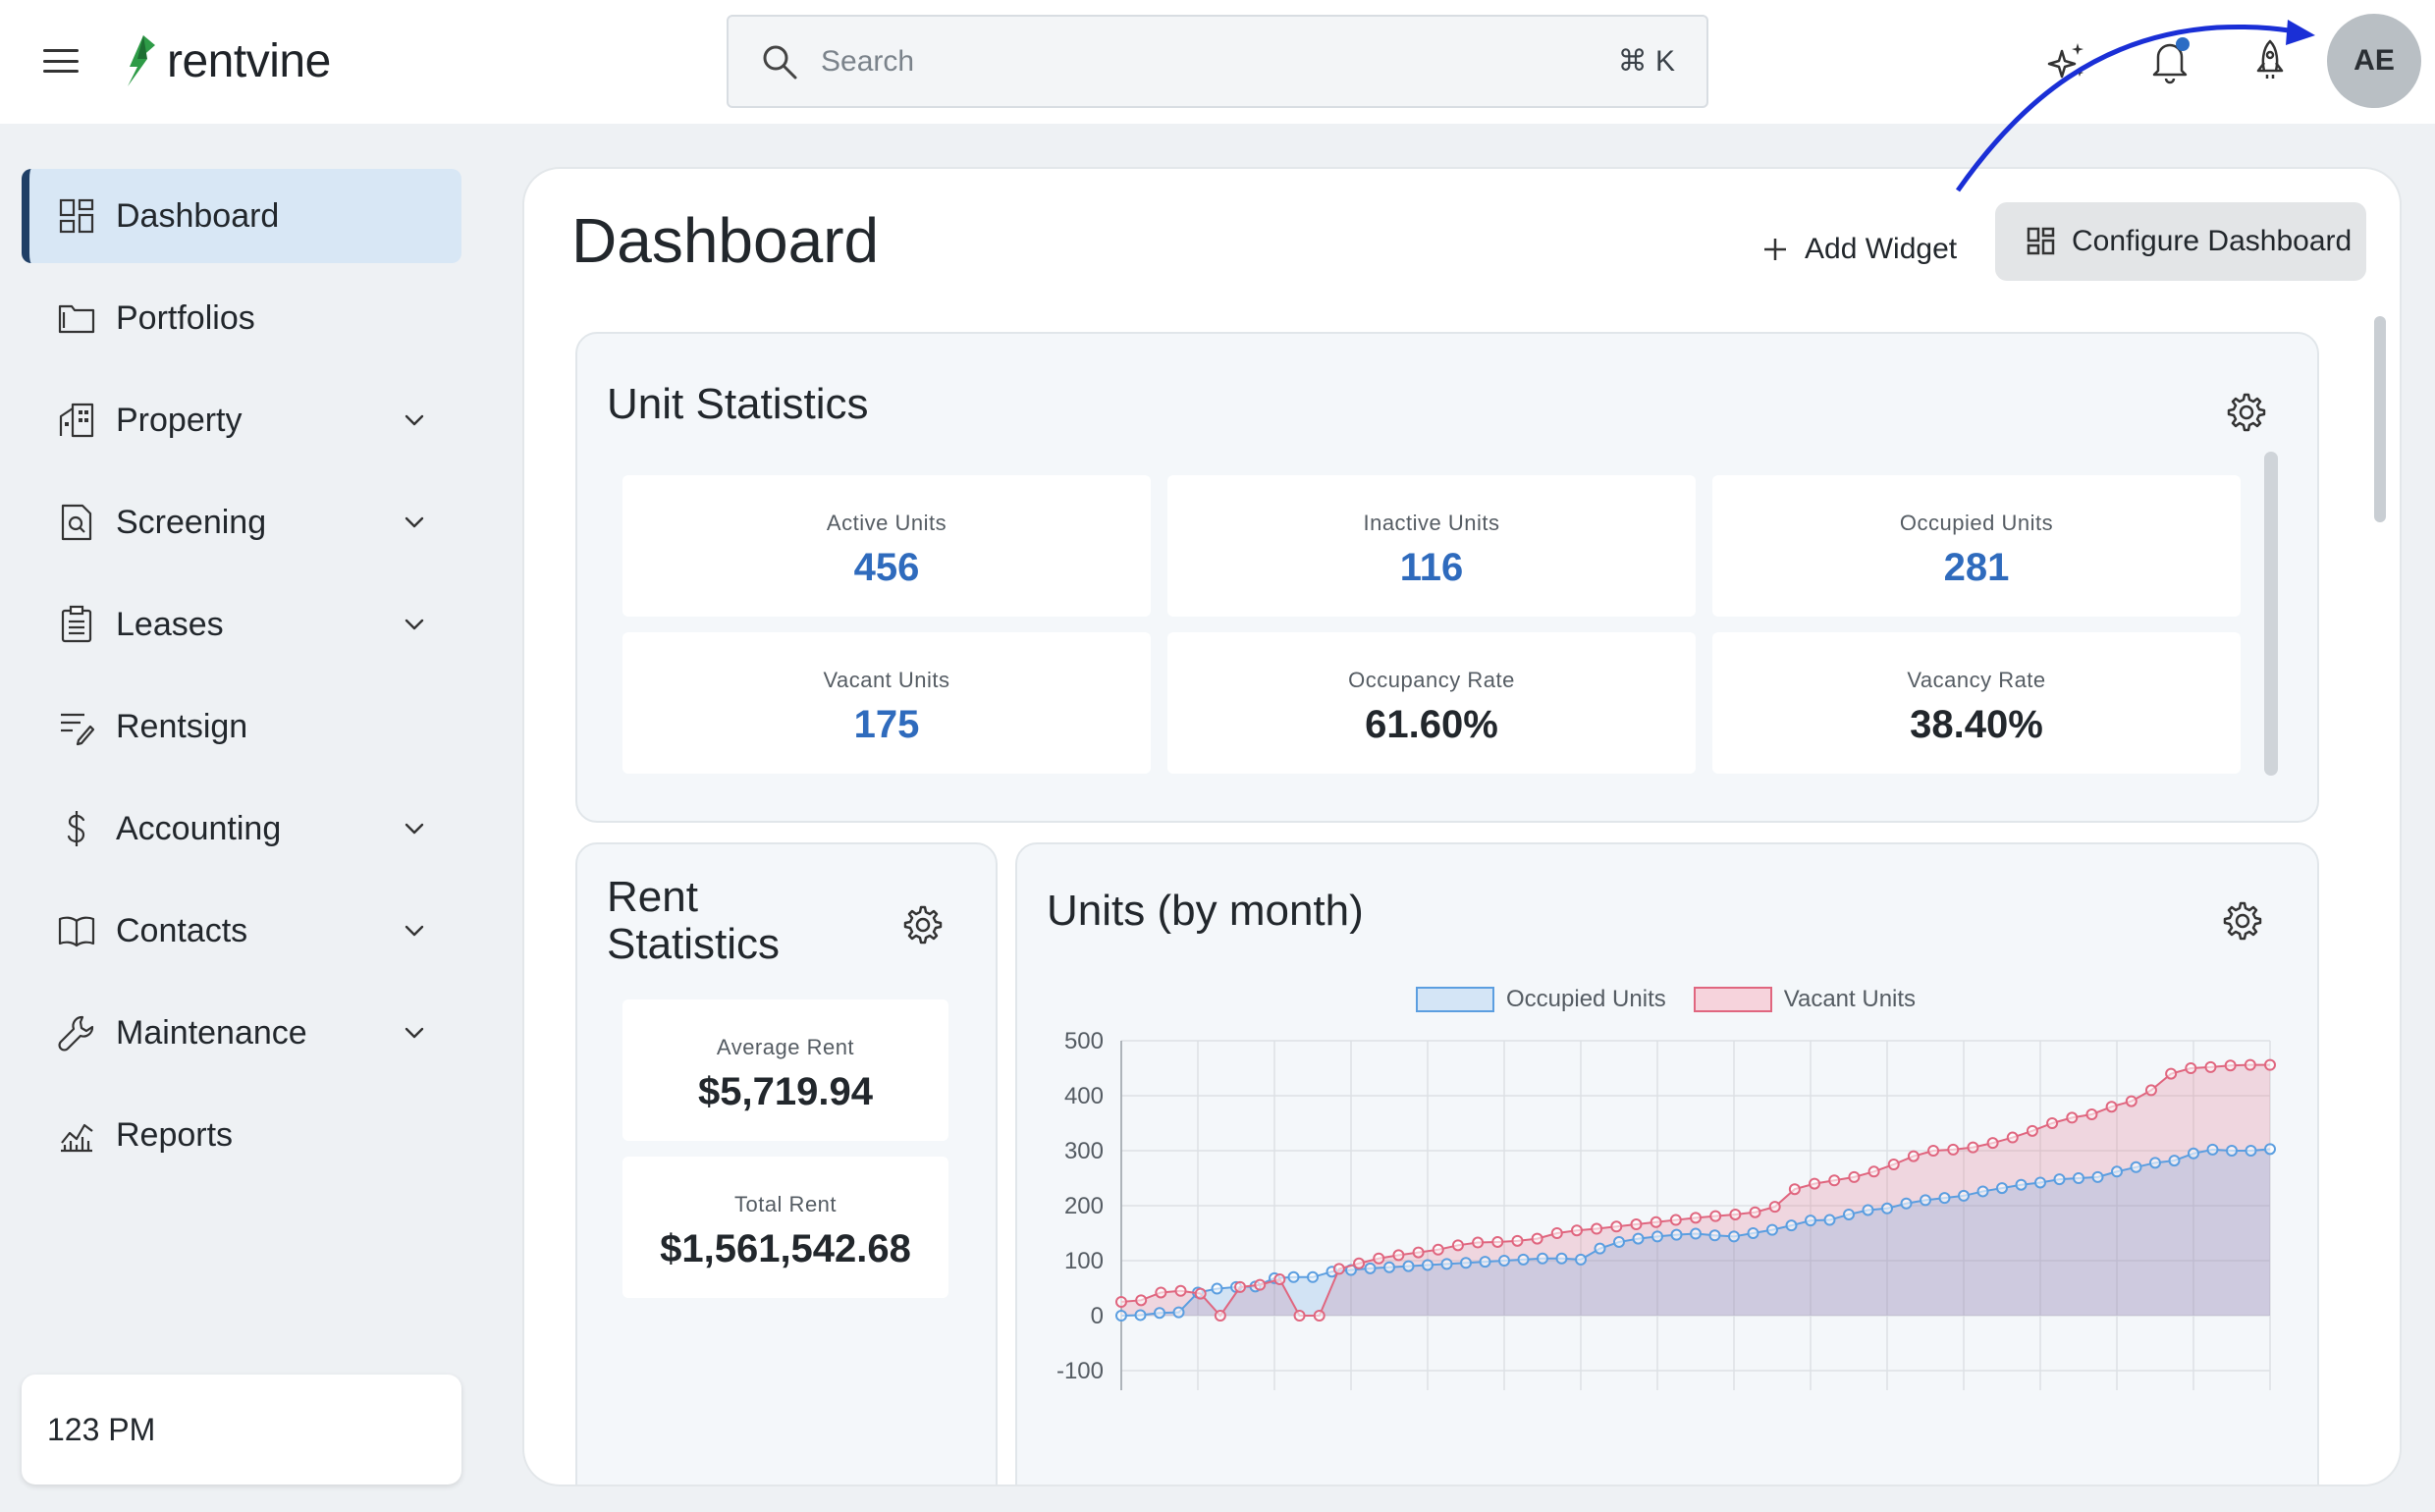  Describe the element at coordinates (76, 420) in the screenshot. I see `building-icon` at that location.